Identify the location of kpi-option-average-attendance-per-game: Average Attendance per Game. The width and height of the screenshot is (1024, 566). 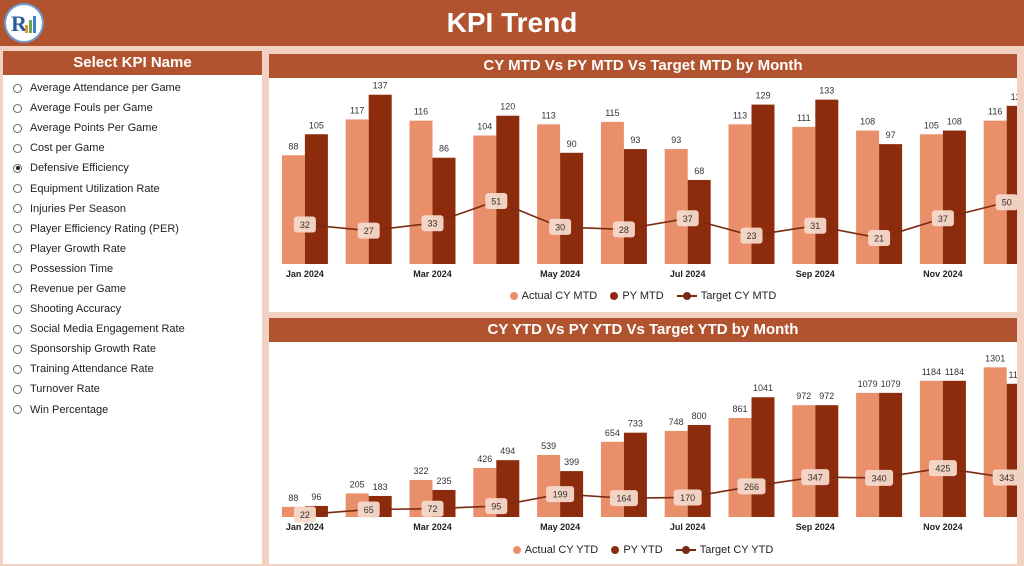
(132, 88).